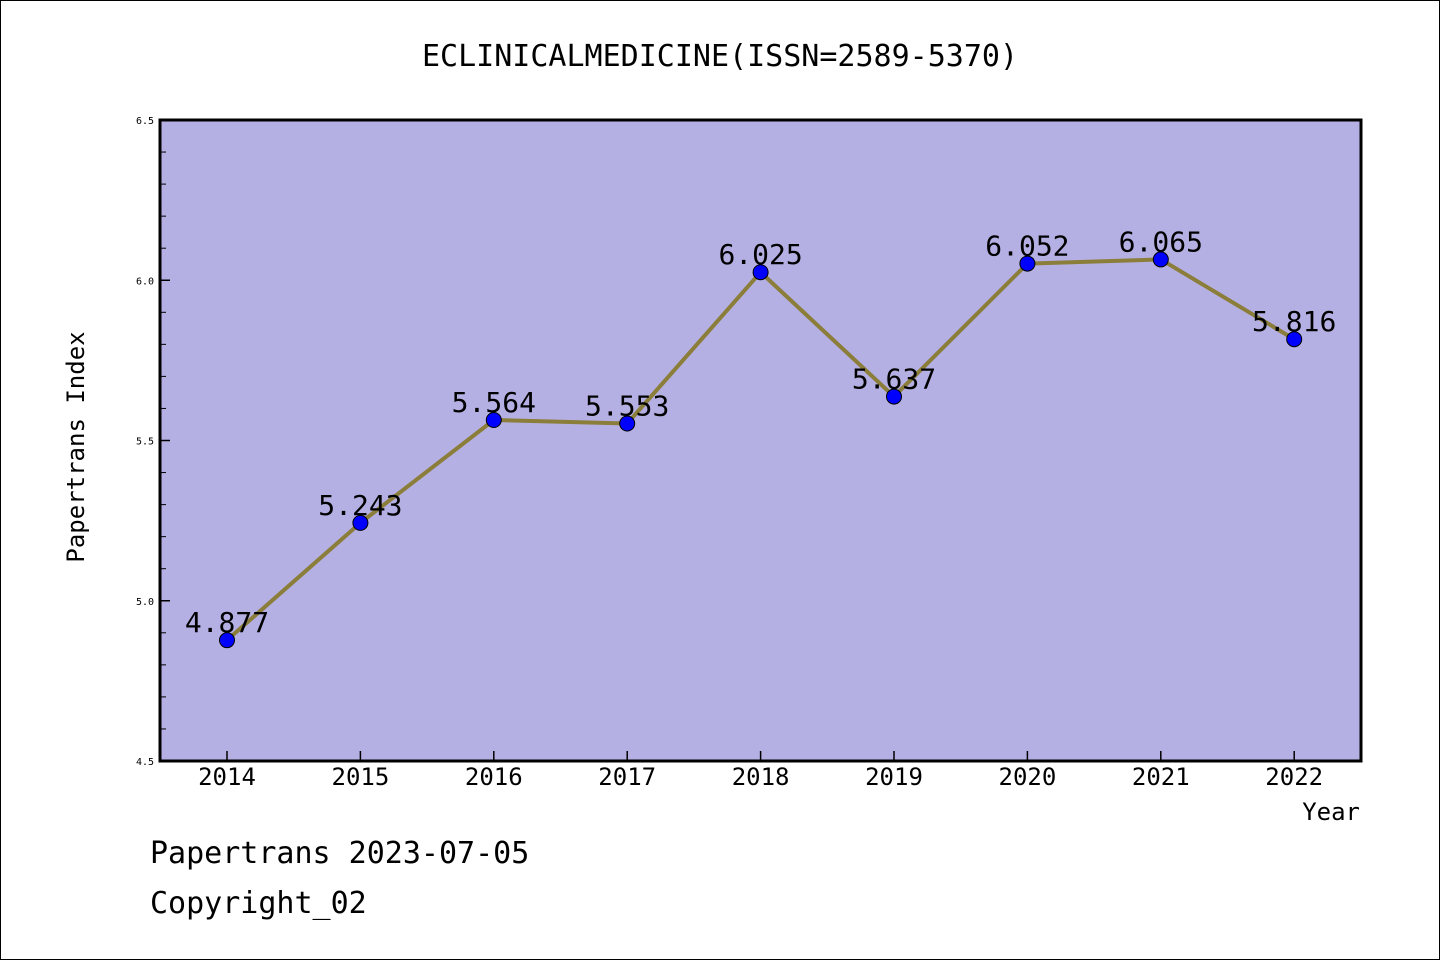 This screenshot has height=960, width=1440. Describe the element at coordinates (360, 505) in the screenshot. I see `data-label: 5.243` at that location.